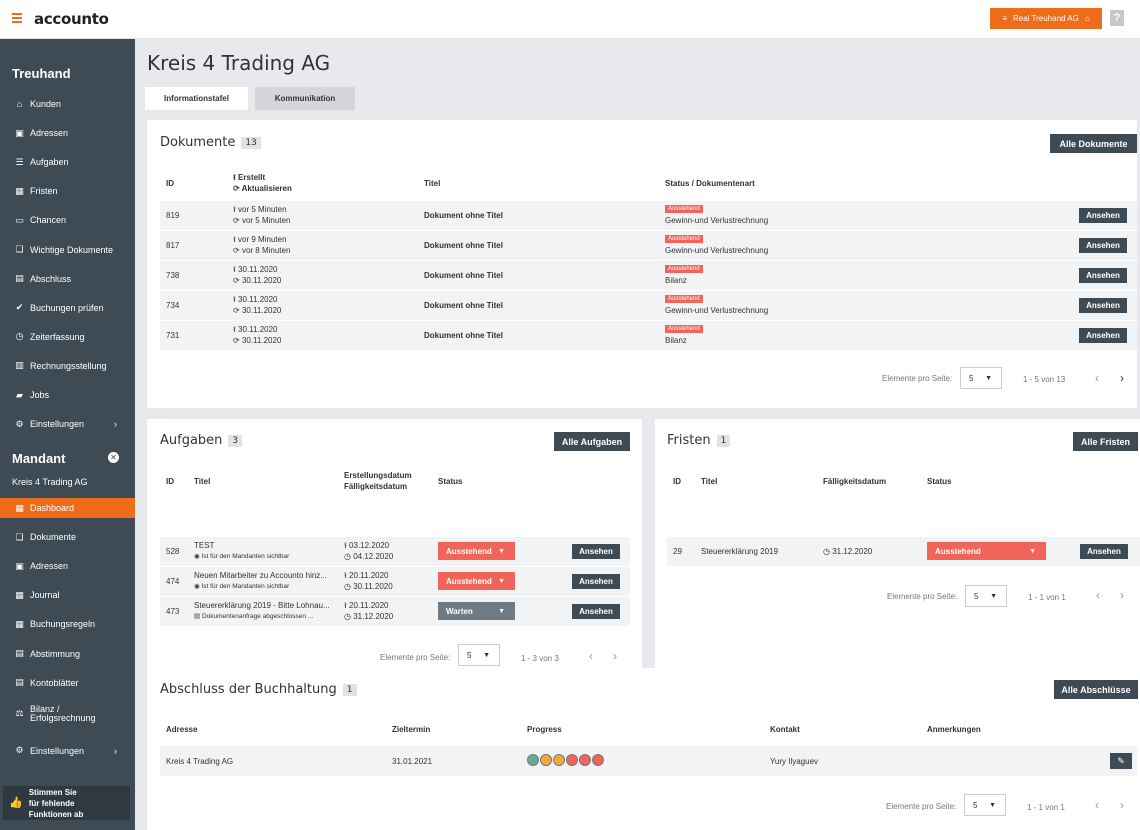 Image resolution: width=1140 pixels, height=830 pixels. Describe the element at coordinates (260, 211) in the screenshot. I see `doc-created: ⭱ vor 5 Minuten` at that location.